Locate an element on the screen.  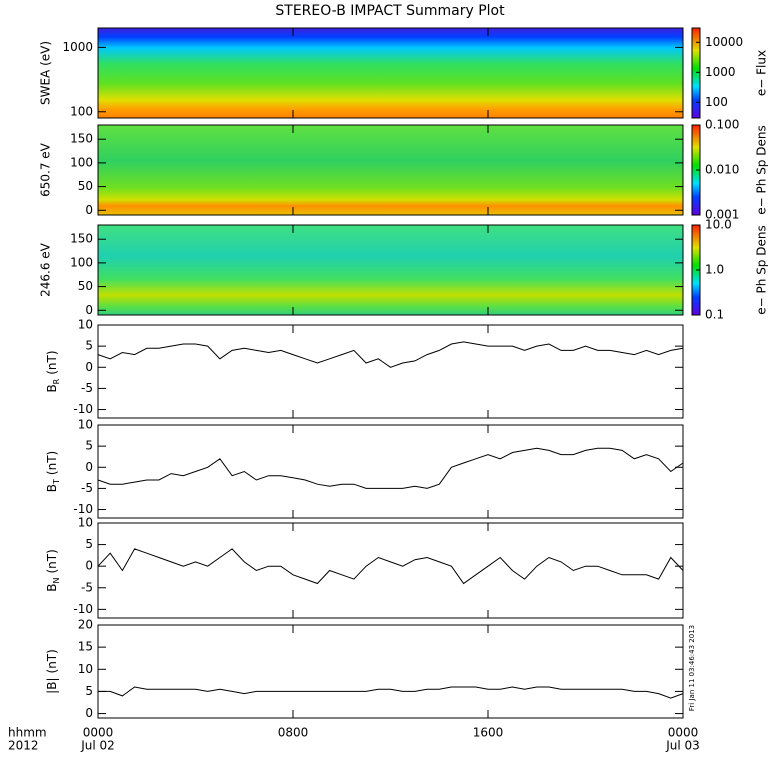
y-axis-label: 246.6 eV is located at coordinates (46, 269).